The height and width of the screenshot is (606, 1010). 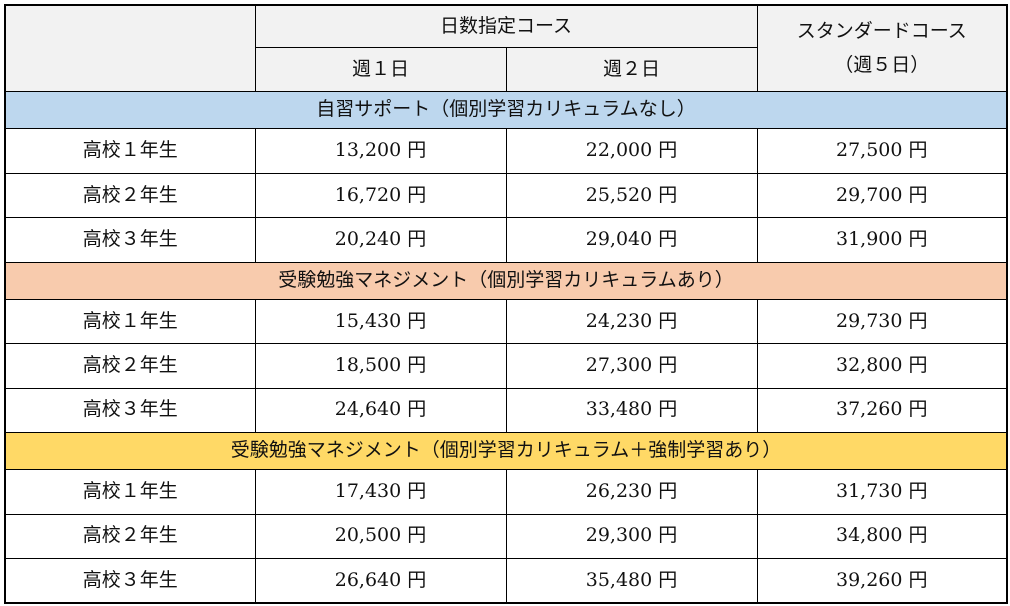 What do you see at coordinates (631, 195) in the screenshot?
I see `week2-price-cell: 25,520 円` at bounding box center [631, 195].